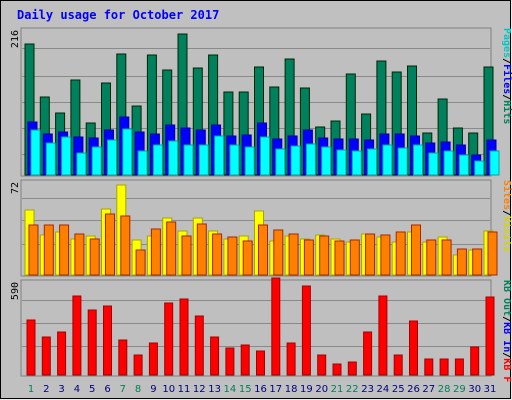 Image resolution: width=512 pixels, height=400 pixels. What do you see at coordinates (214, 389) in the screenshot?
I see `x-tick-label-day-13: 13` at bounding box center [214, 389].